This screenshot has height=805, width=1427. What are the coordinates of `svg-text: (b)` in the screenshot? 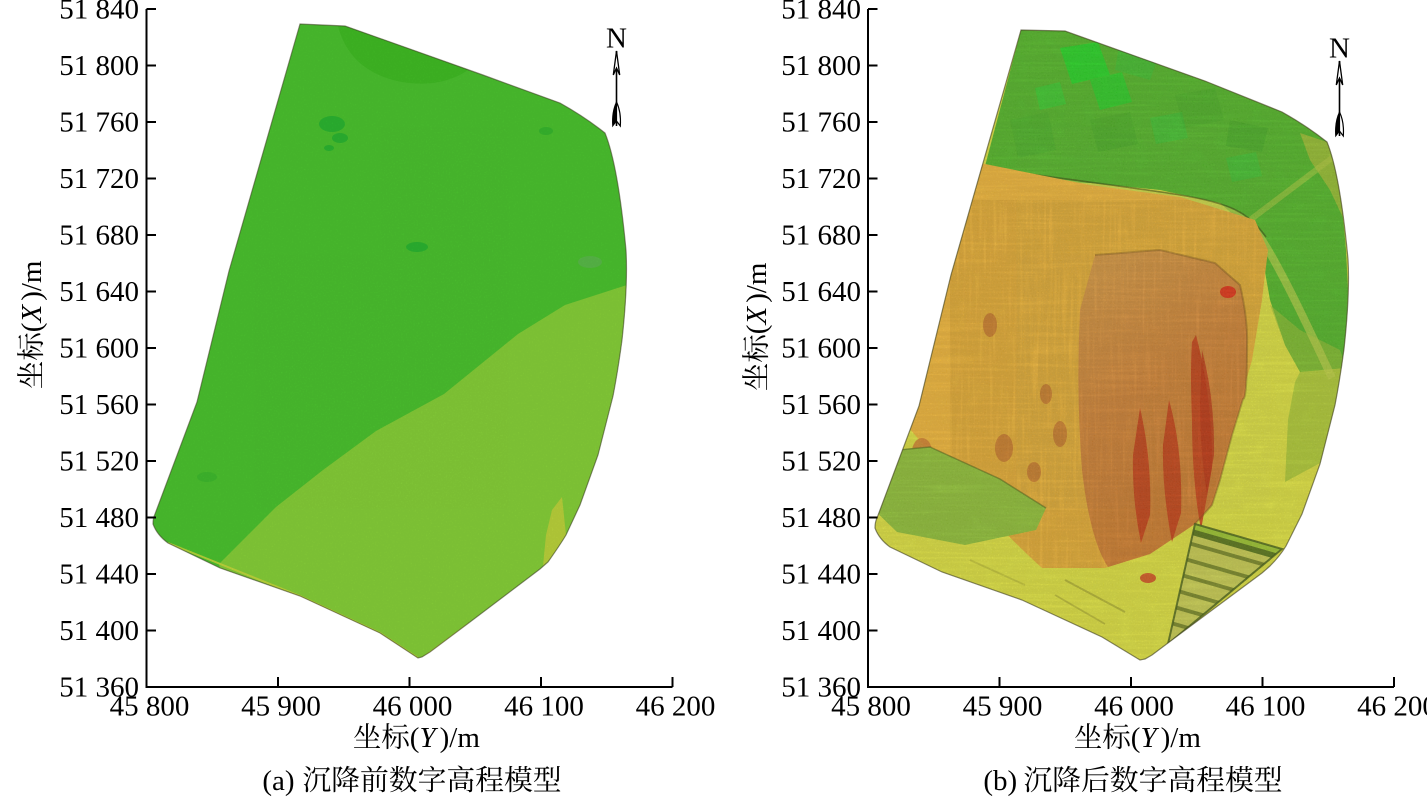 It's located at (1000, 781).